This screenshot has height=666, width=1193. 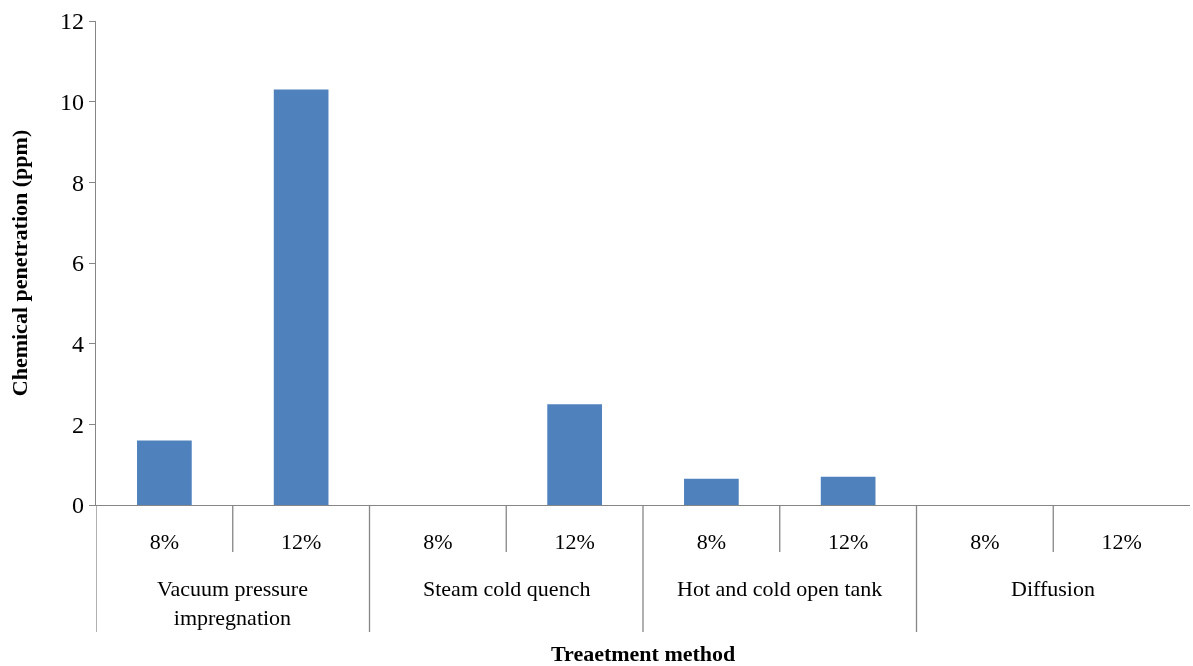 I want to click on text: Hot and cold open tank, so click(x=780, y=588).